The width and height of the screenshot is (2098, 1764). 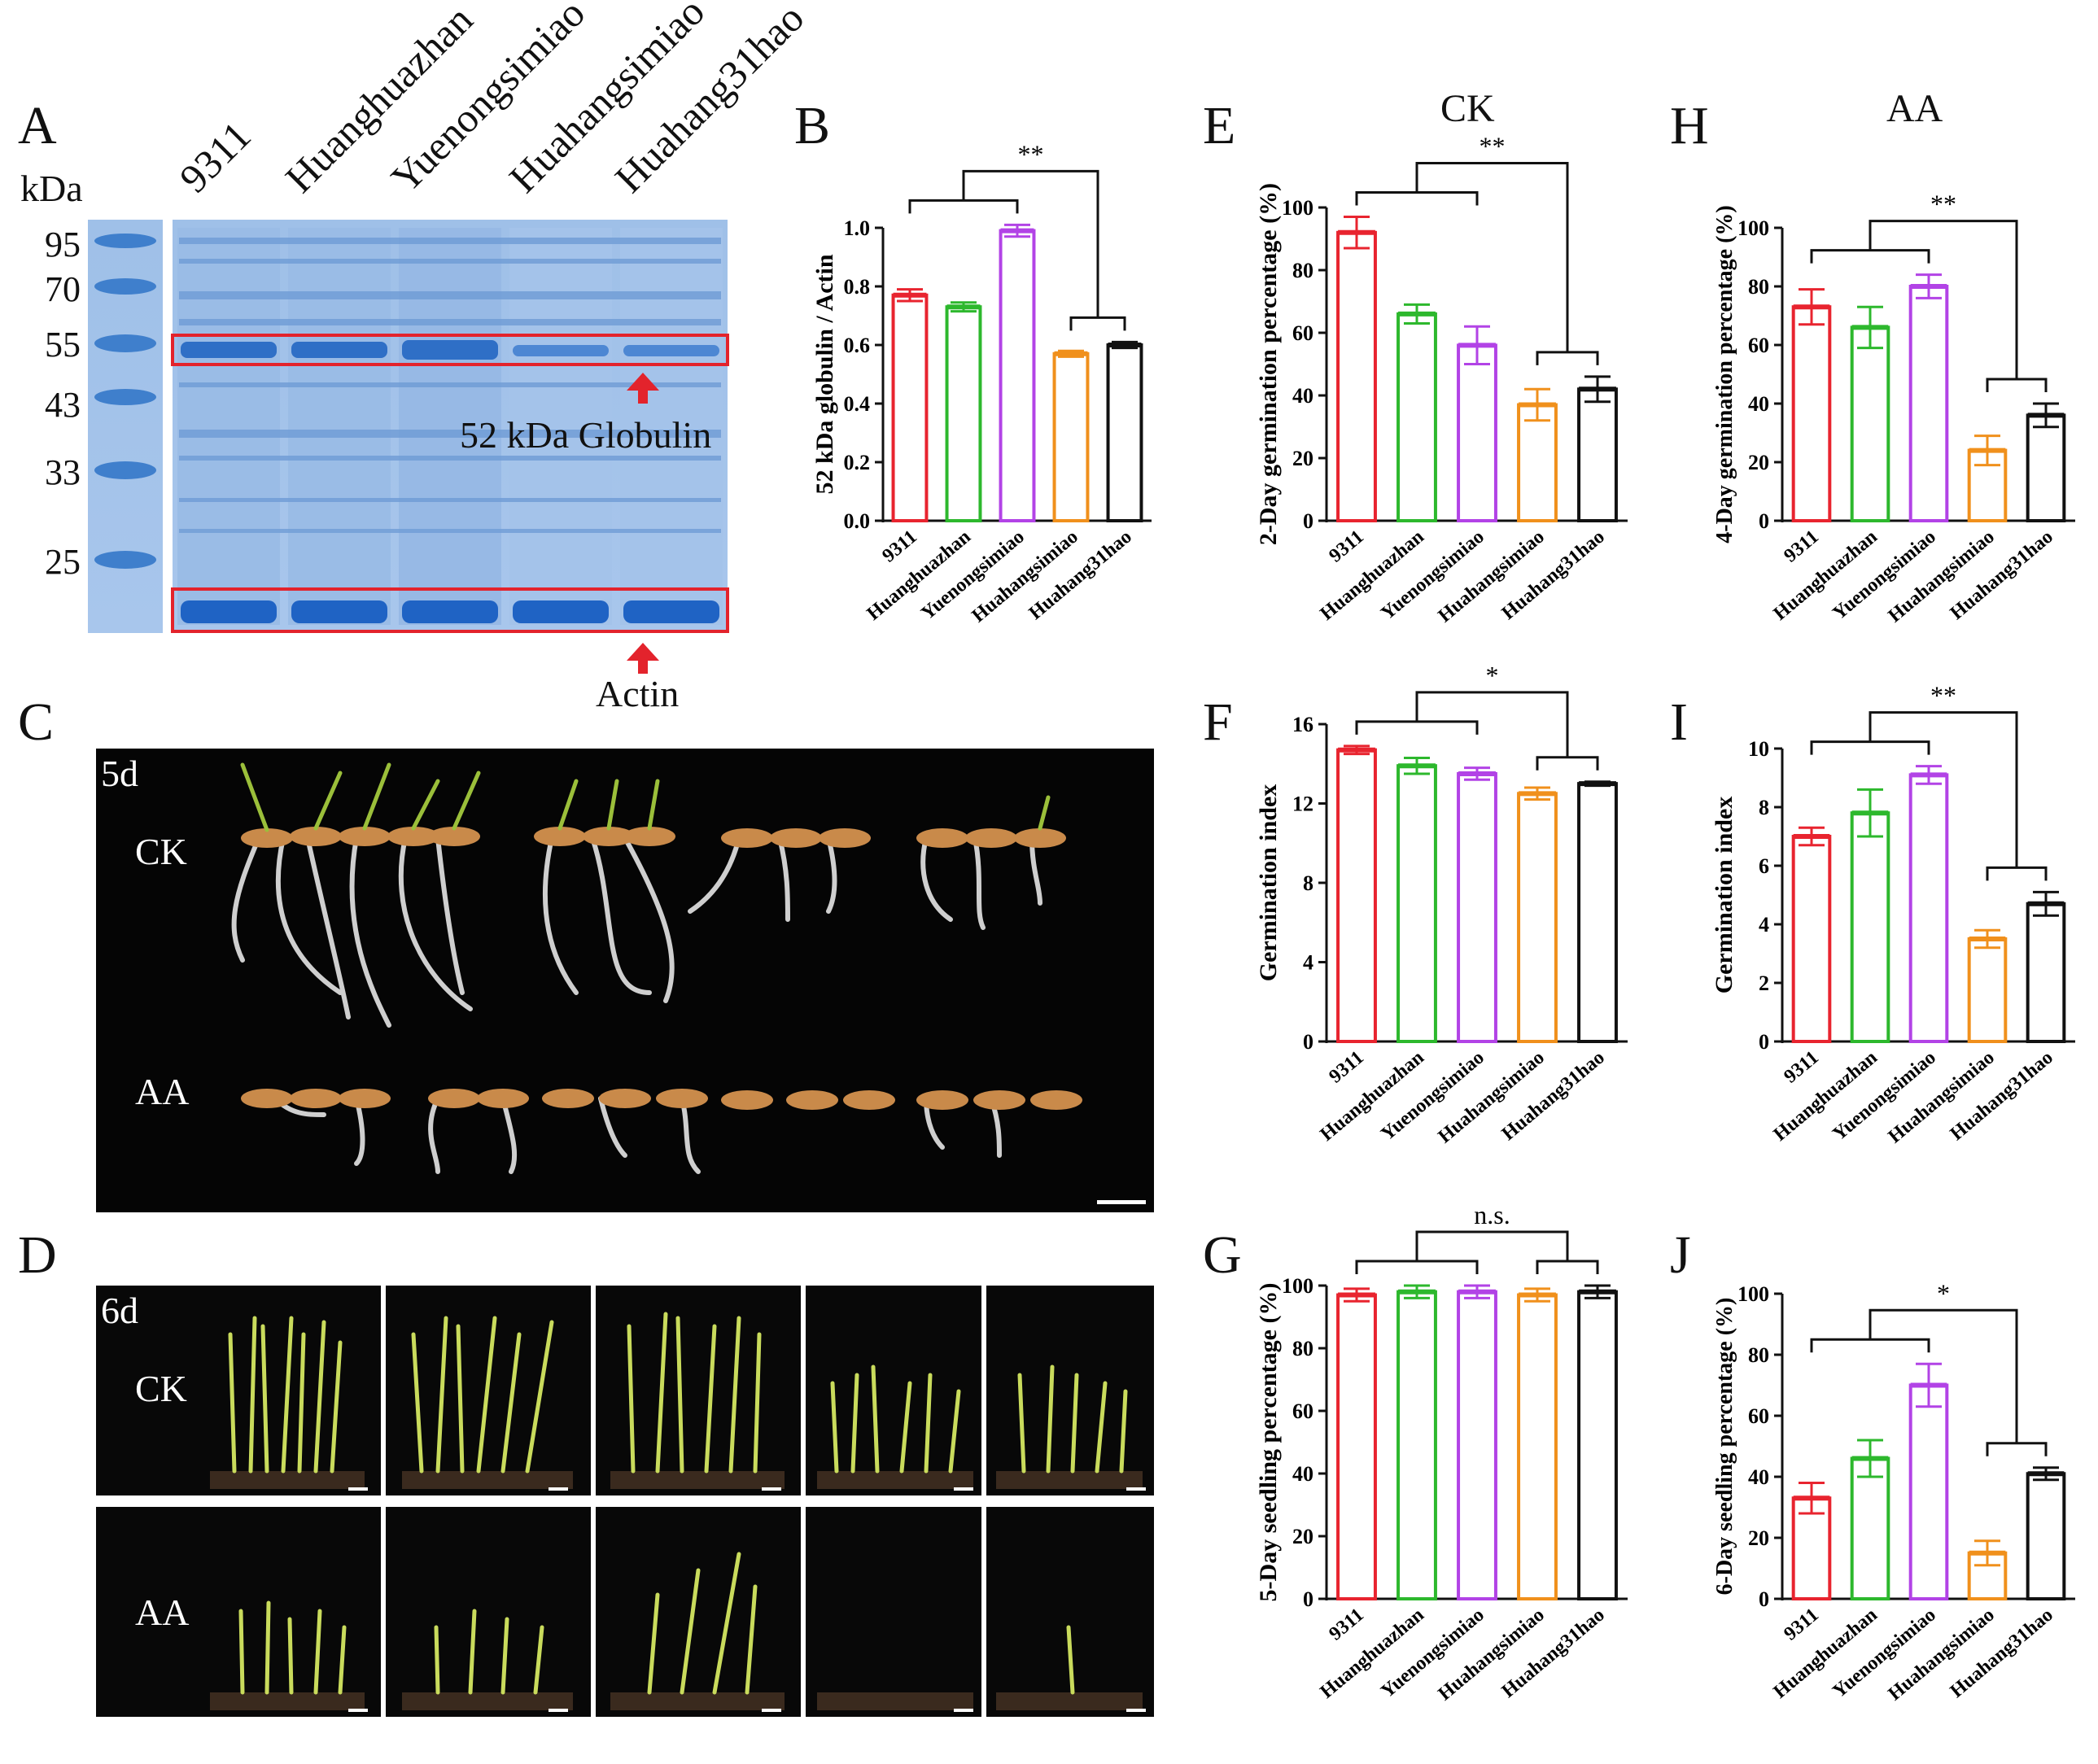 I want to click on y-axis-label: 6-Day seedling percentage (%), so click(x=1724, y=1447).